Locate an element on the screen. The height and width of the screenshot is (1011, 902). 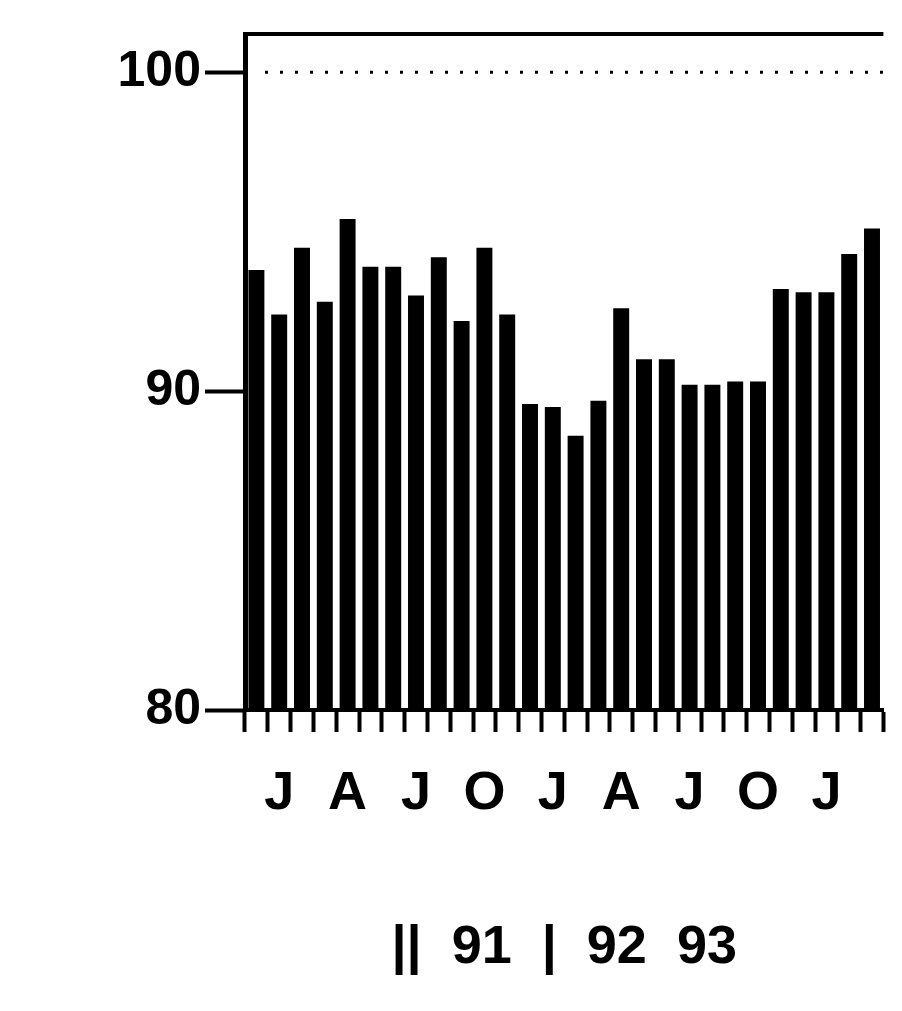
x-axis-title: || 91 | 92 93 is located at coordinates (564, 945).